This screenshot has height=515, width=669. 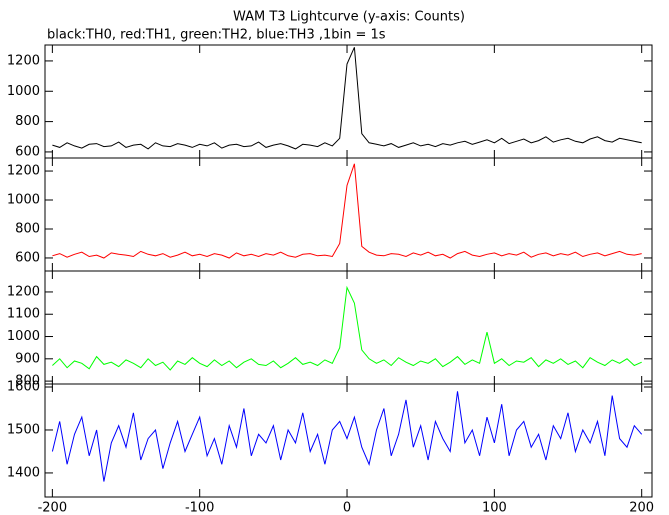 What do you see at coordinates (200, 508) in the screenshot?
I see `x-tick-label: -100` at bounding box center [200, 508].